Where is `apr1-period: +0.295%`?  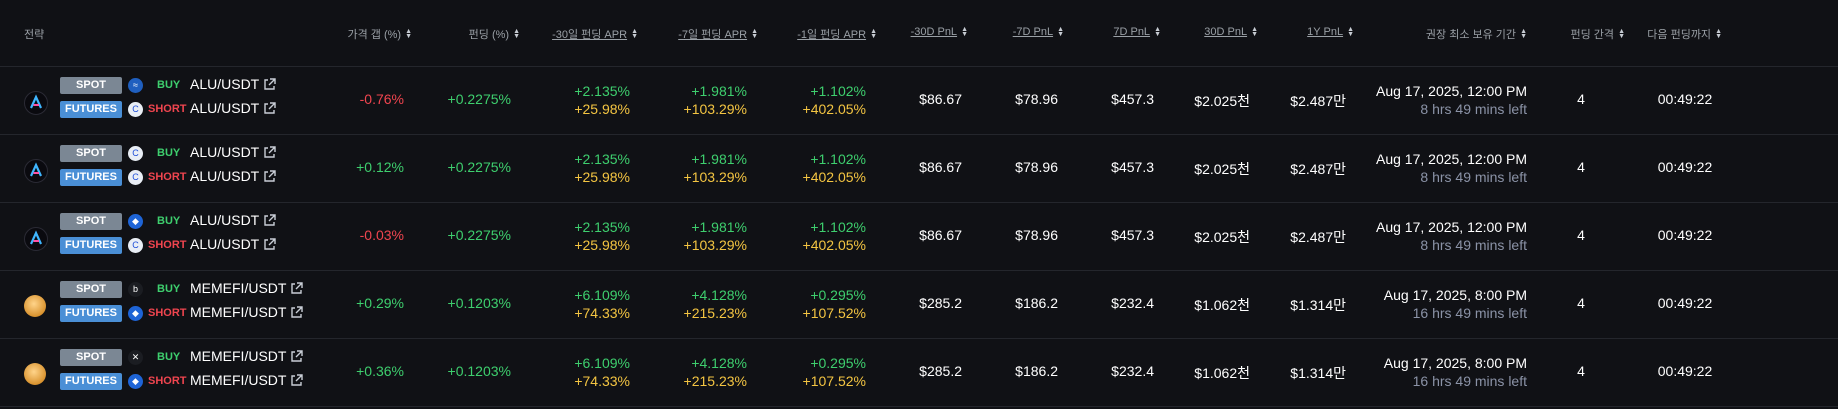 apr1-period: +0.295% is located at coordinates (838, 363).